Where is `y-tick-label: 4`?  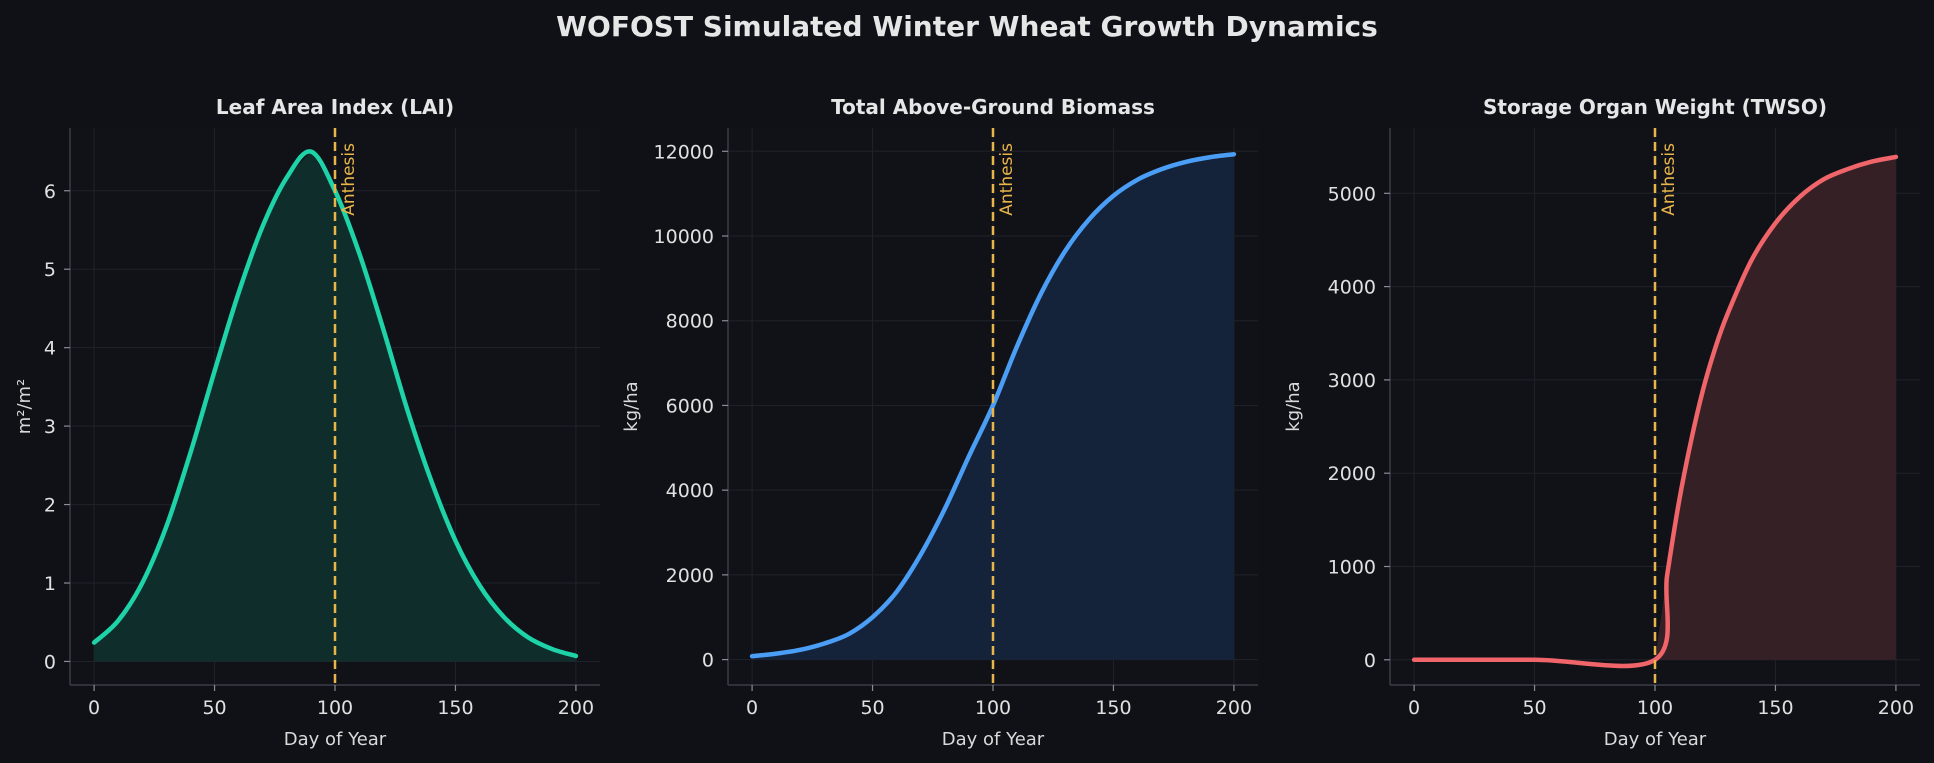
y-tick-label: 4 is located at coordinates (50, 349).